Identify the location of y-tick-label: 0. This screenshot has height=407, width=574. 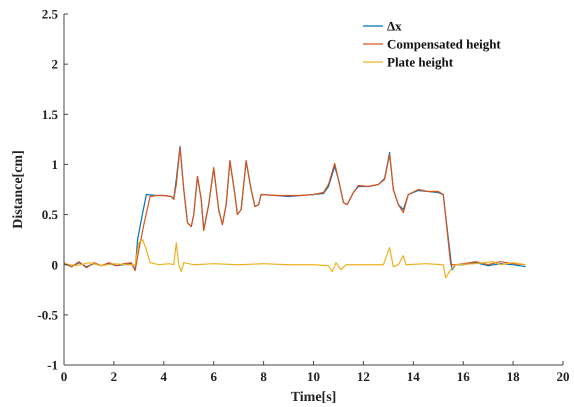
(55, 264).